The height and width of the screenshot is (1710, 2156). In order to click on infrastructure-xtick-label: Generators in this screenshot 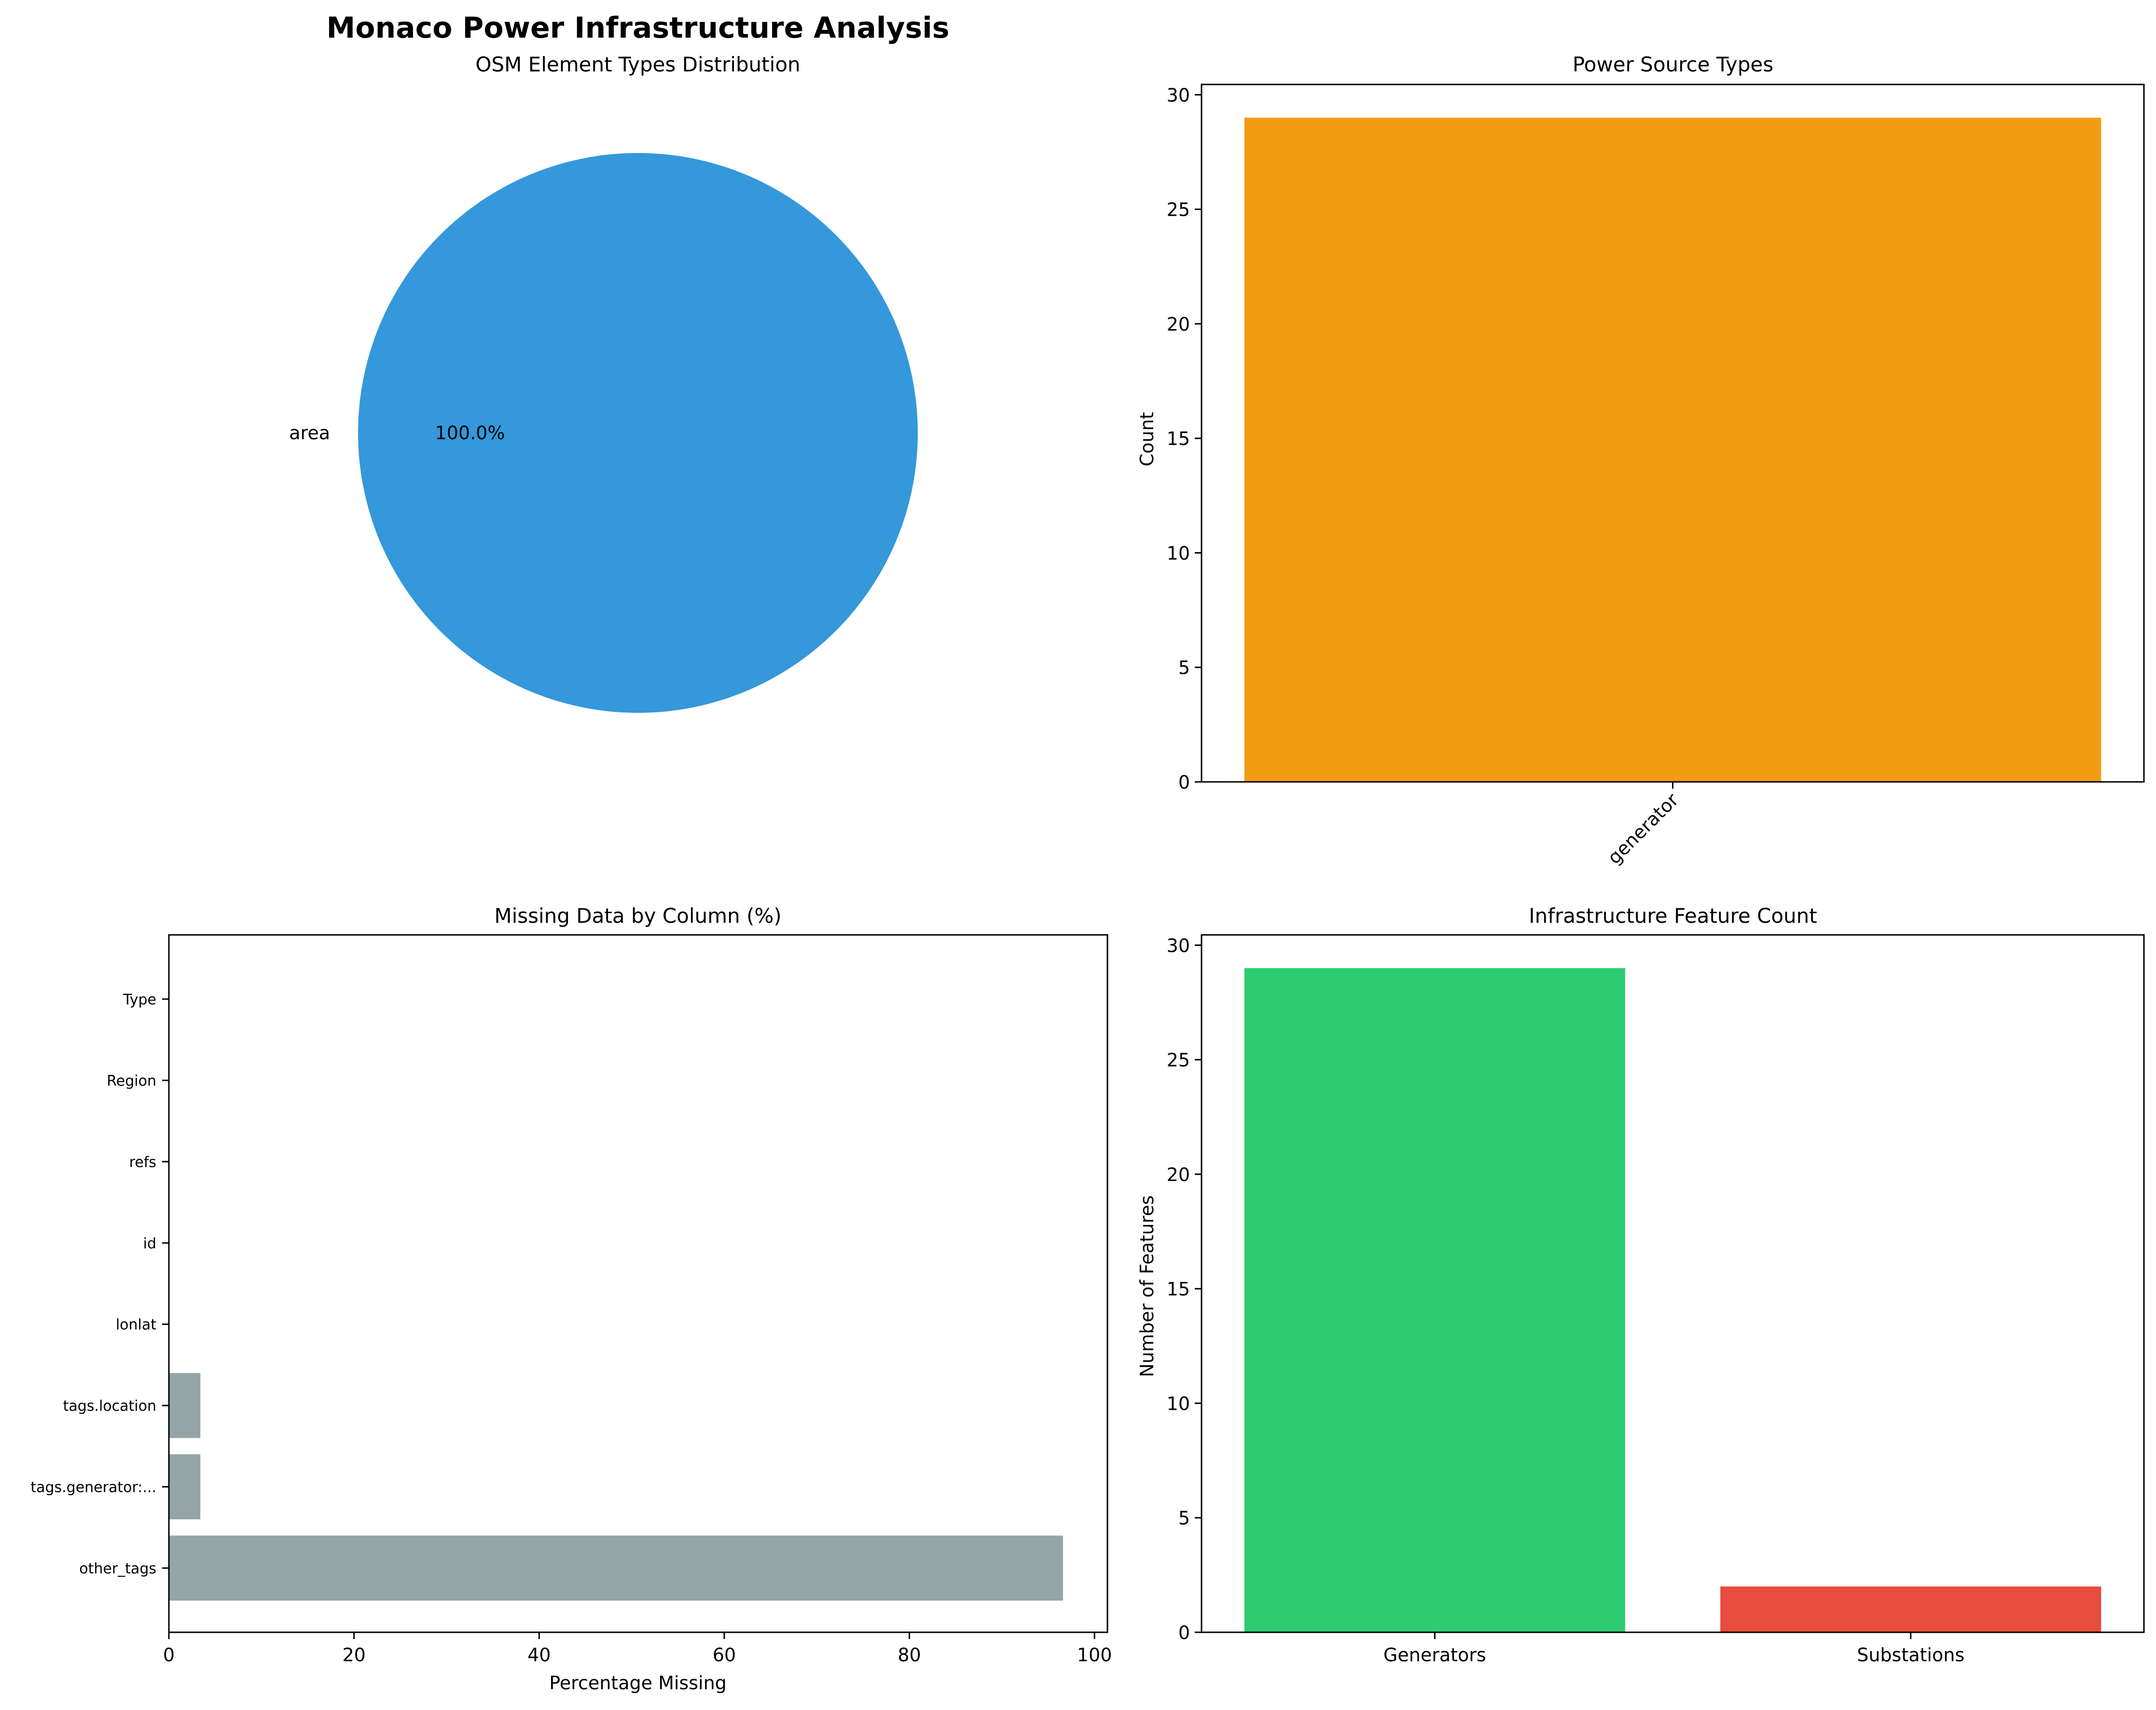, I will do `click(1434, 1655)`.